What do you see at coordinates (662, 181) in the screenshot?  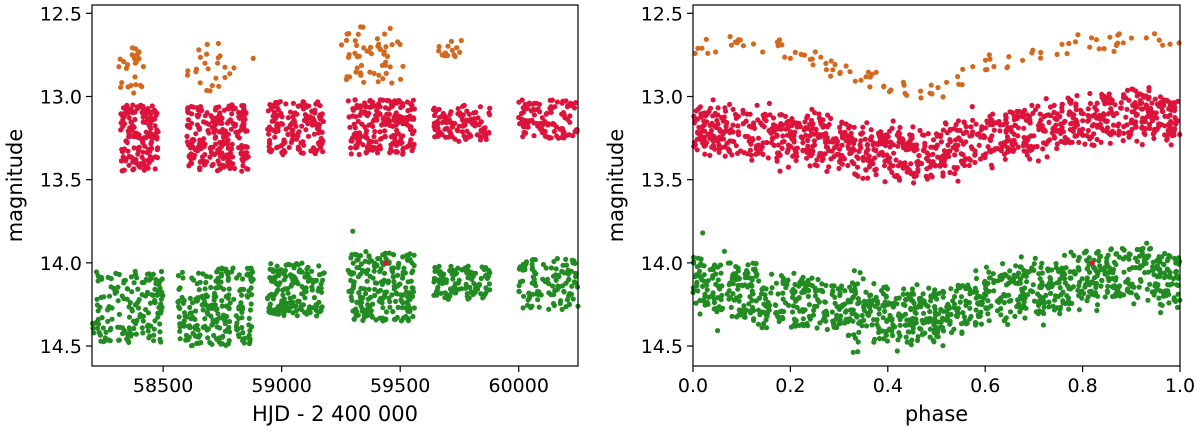 I see `y-tick-label: 13.5` at bounding box center [662, 181].